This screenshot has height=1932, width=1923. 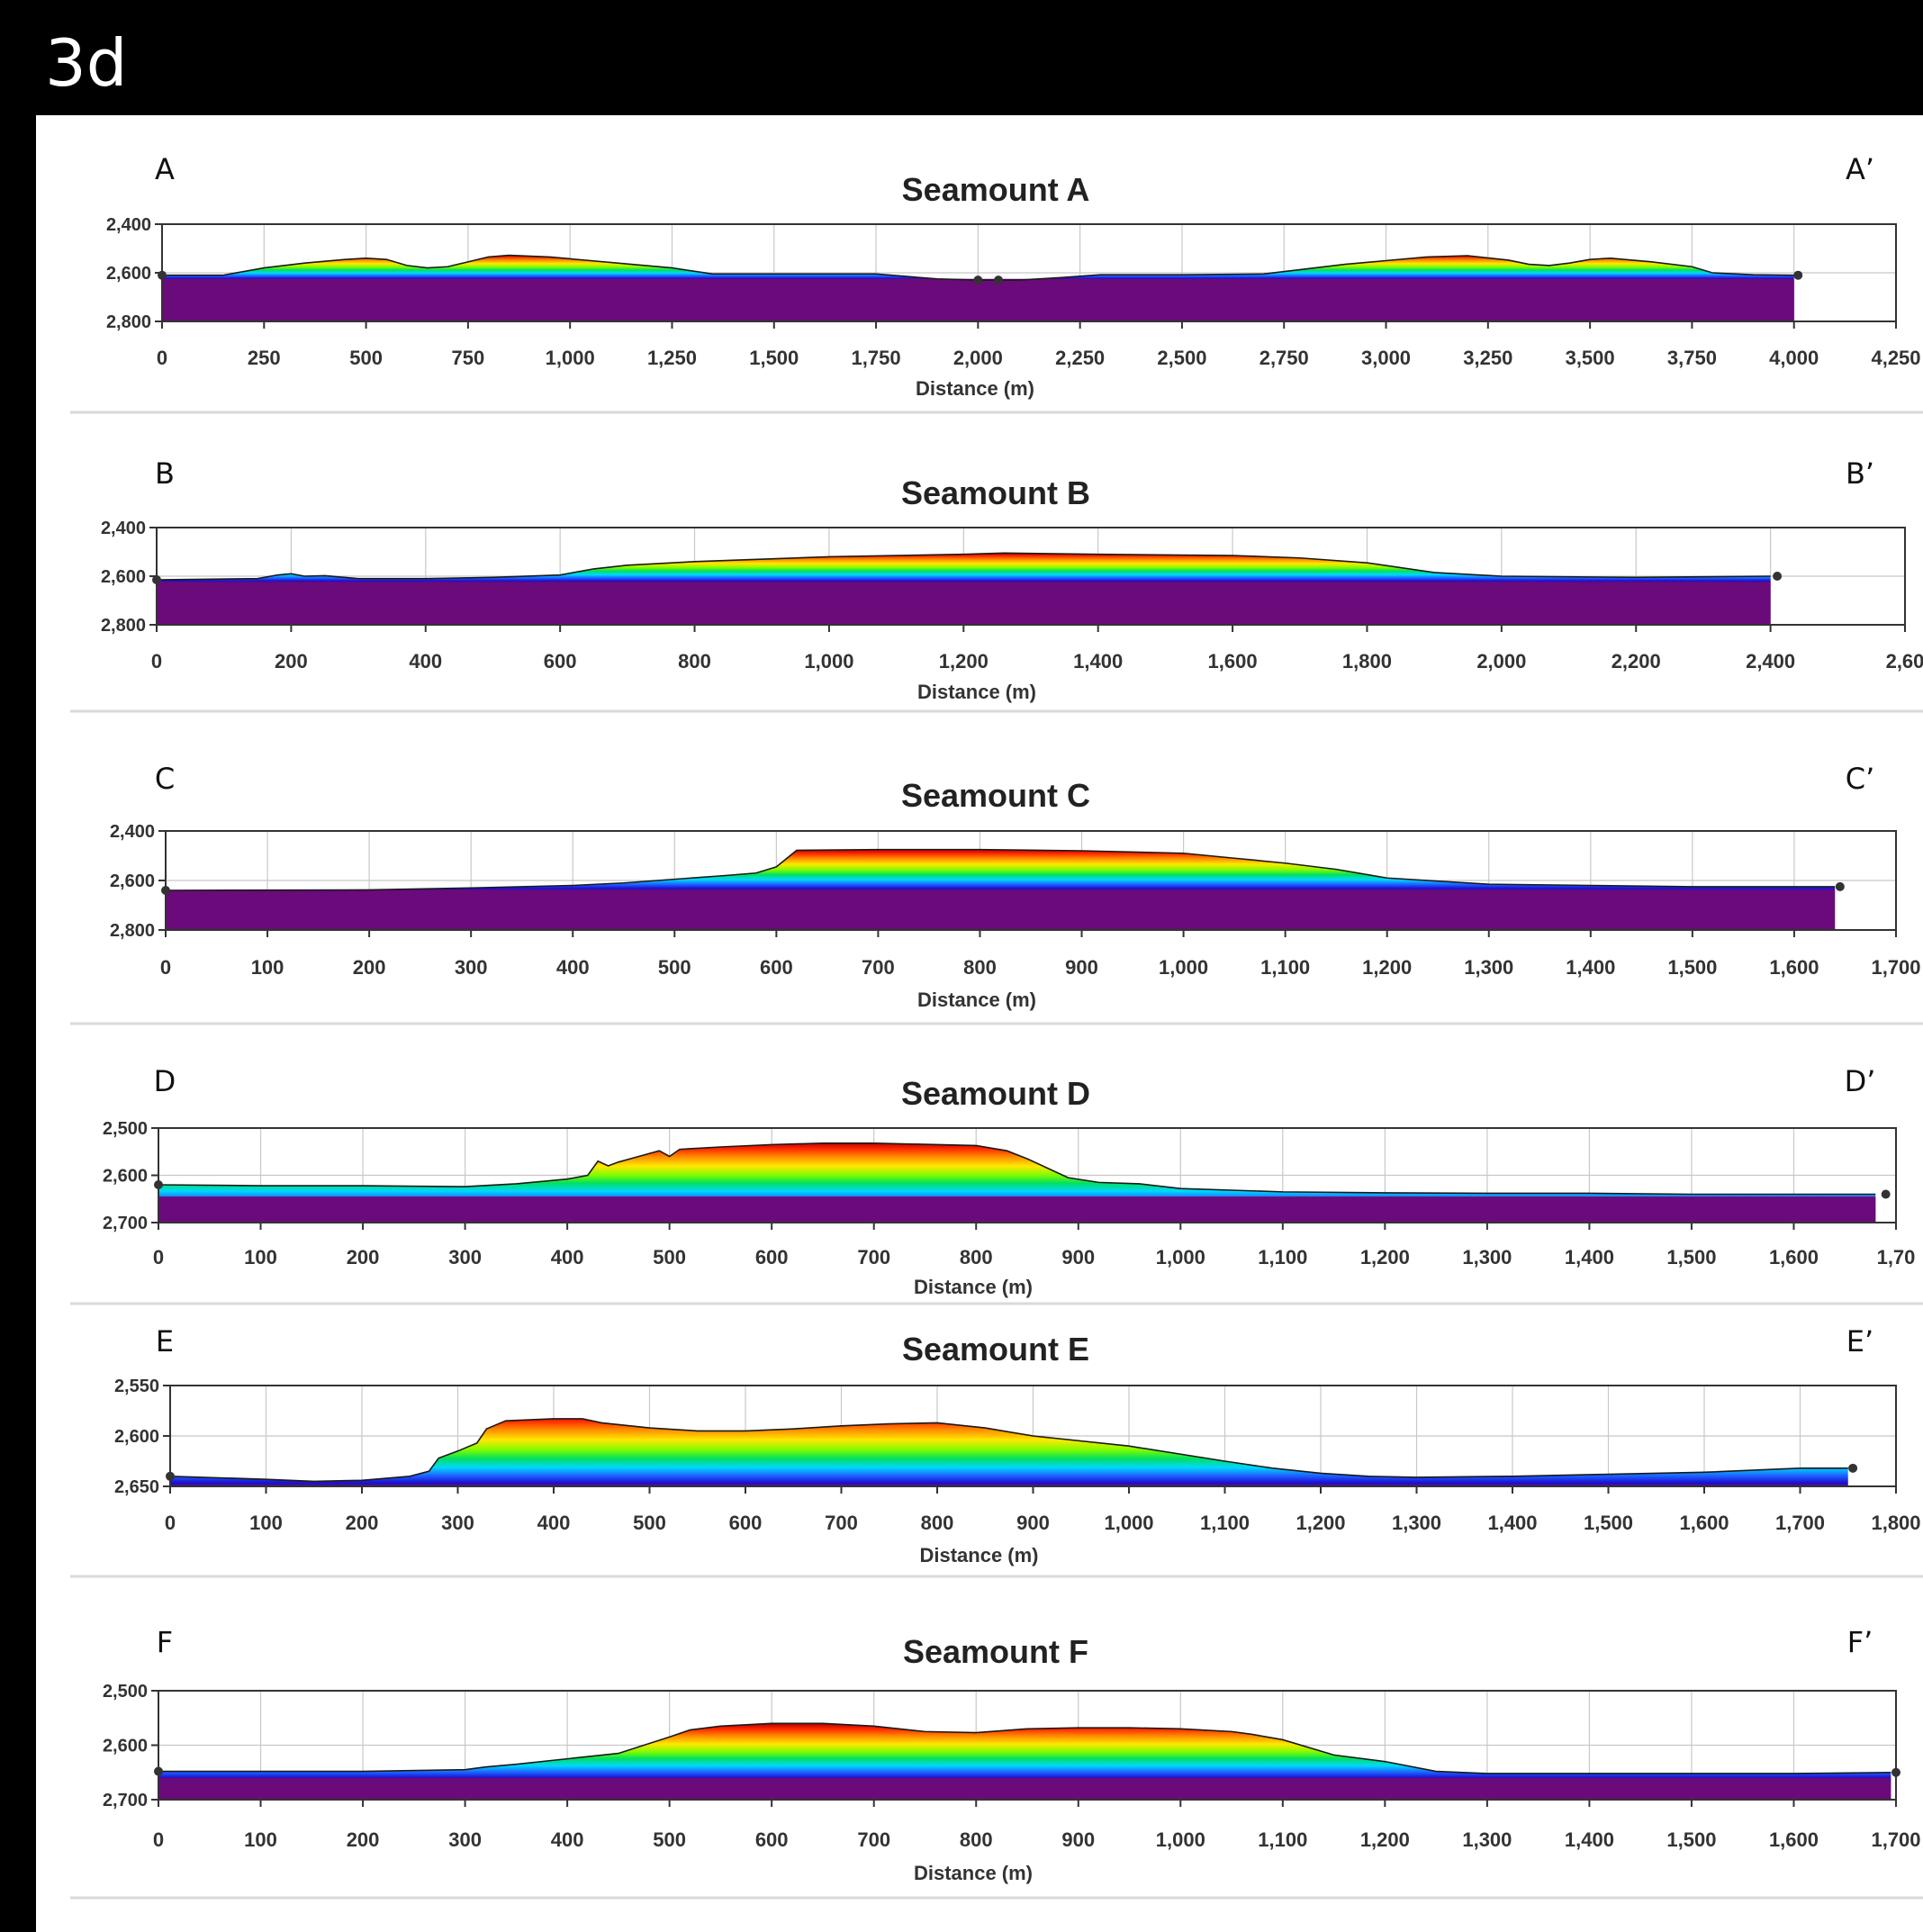 I want to click on x-tick-label: 100, so click(x=266, y=1523).